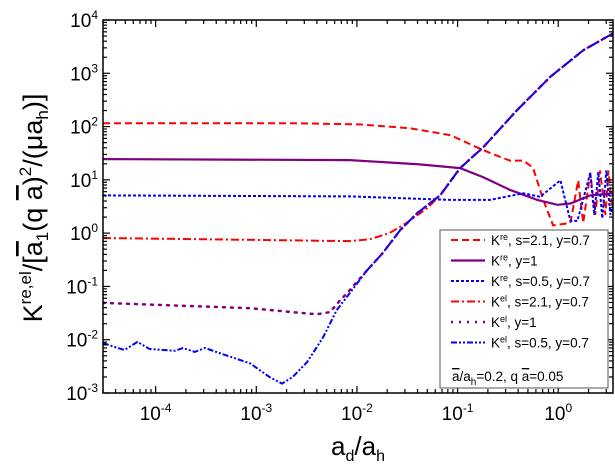 Image resolution: width=615 pixels, height=475 pixels. What do you see at coordinates (540, 302) in the screenshot?
I see `legend-label: Kel, s=2.1, y=0.7` at bounding box center [540, 302].